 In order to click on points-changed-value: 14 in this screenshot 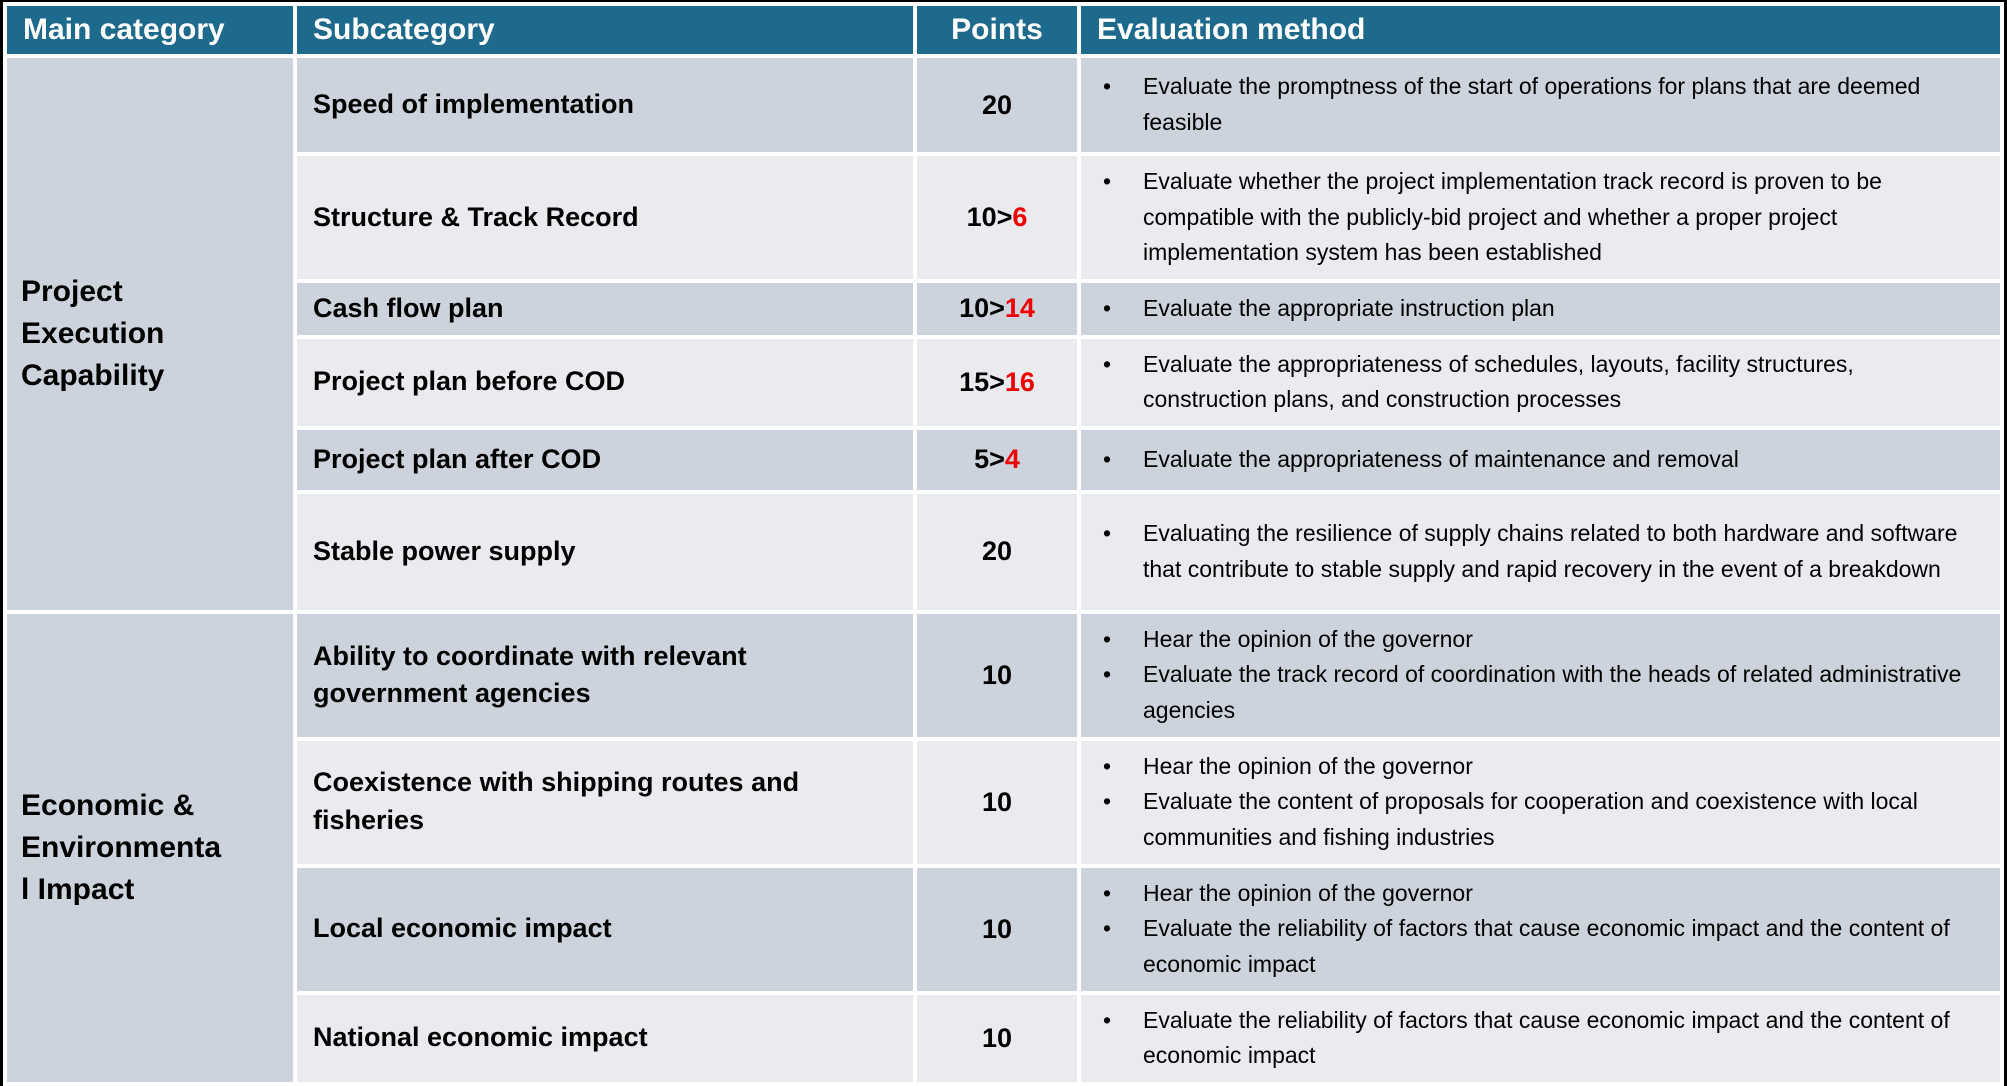, I will do `click(1019, 308)`.